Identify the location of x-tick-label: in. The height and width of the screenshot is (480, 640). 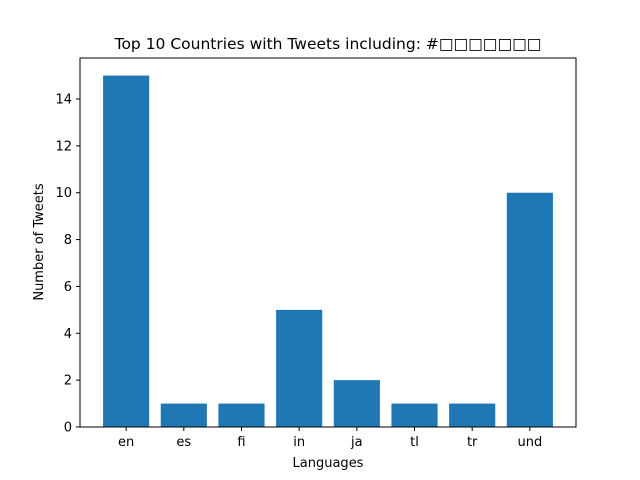
(299, 442).